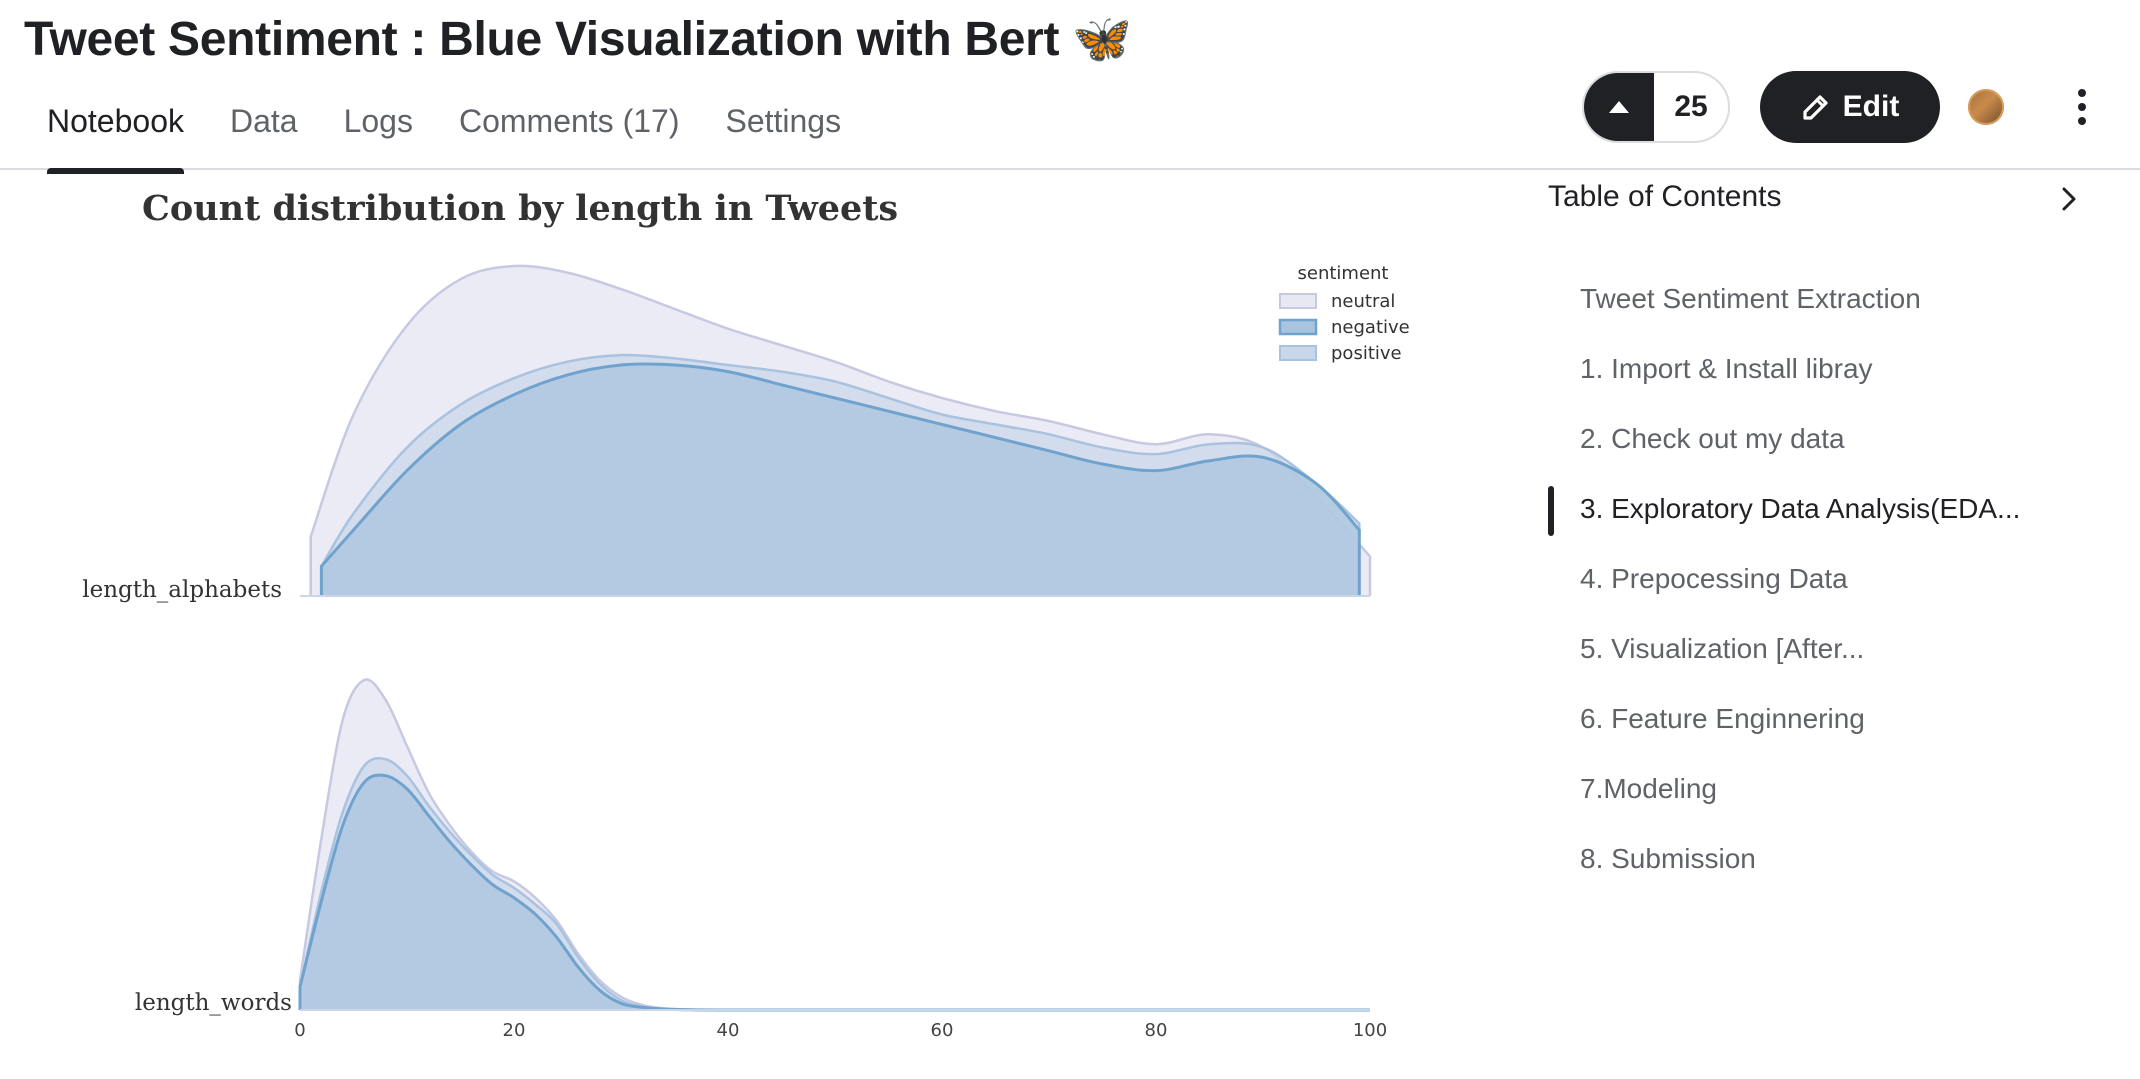  I want to click on row-label-length-alphabets: length_alphabets, so click(182, 590).